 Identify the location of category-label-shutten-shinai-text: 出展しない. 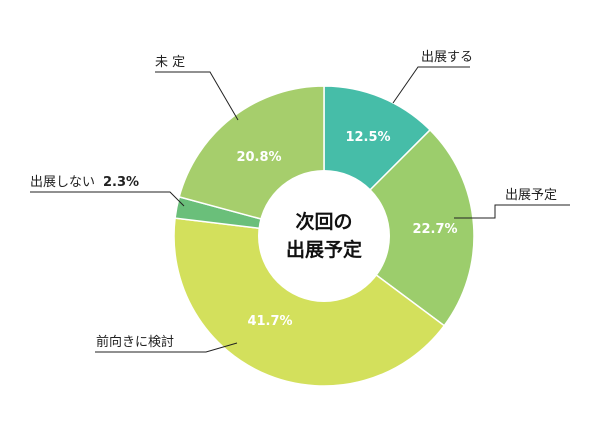
(62, 182).